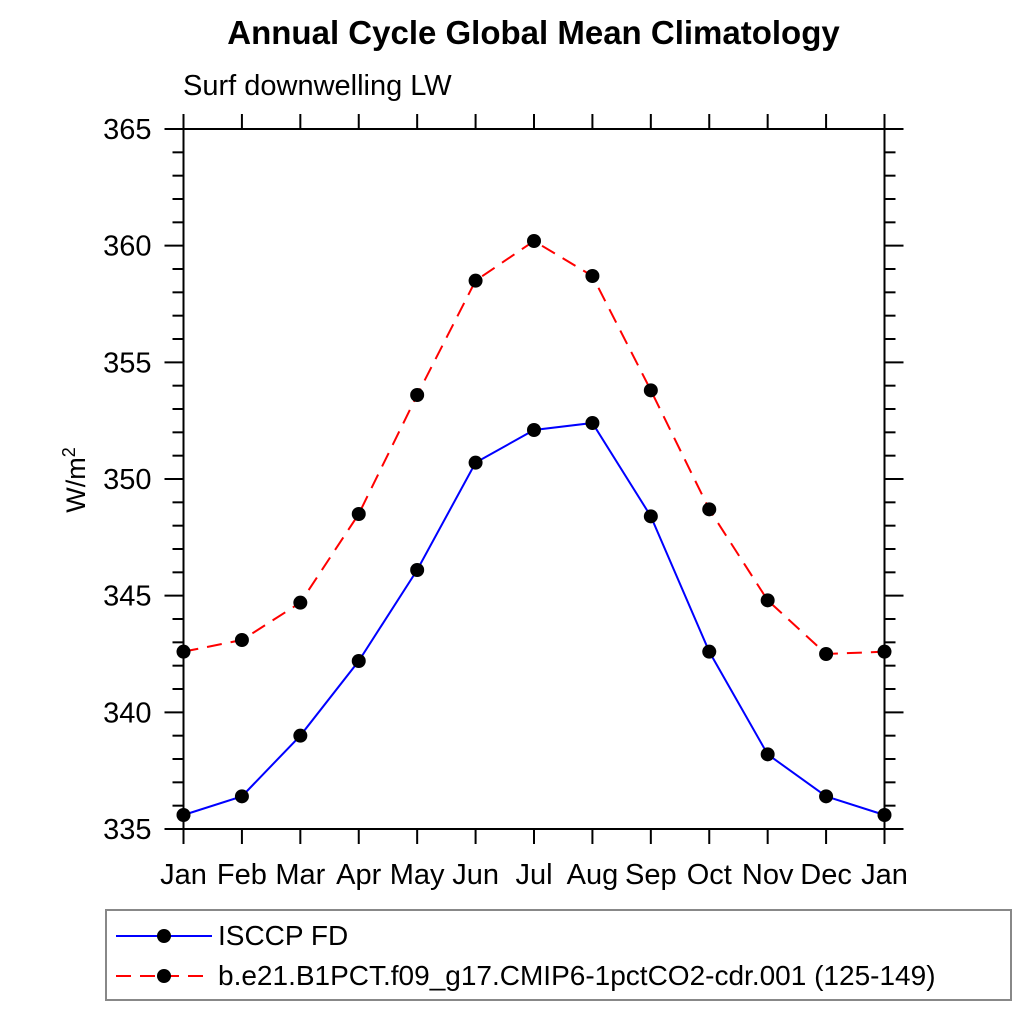 Image resolution: width=1024 pixels, height=1024 pixels. Describe the element at coordinates (127, 597) in the screenshot. I see `y-tick-label: 345` at that location.